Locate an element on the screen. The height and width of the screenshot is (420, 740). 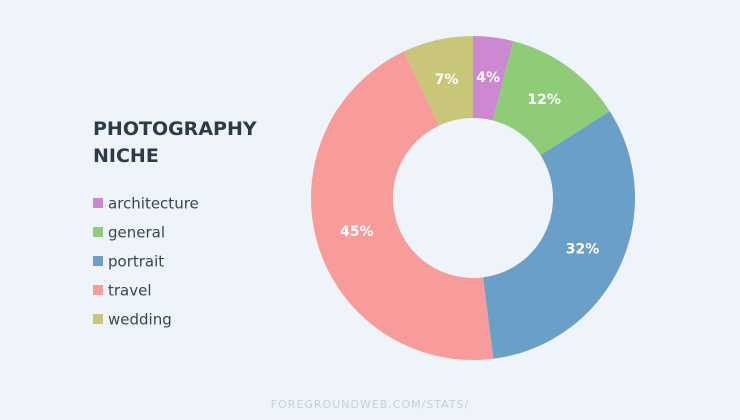
source: FOREGROUNDWEB.COM/STATS/ is located at coordinates (370, 404).